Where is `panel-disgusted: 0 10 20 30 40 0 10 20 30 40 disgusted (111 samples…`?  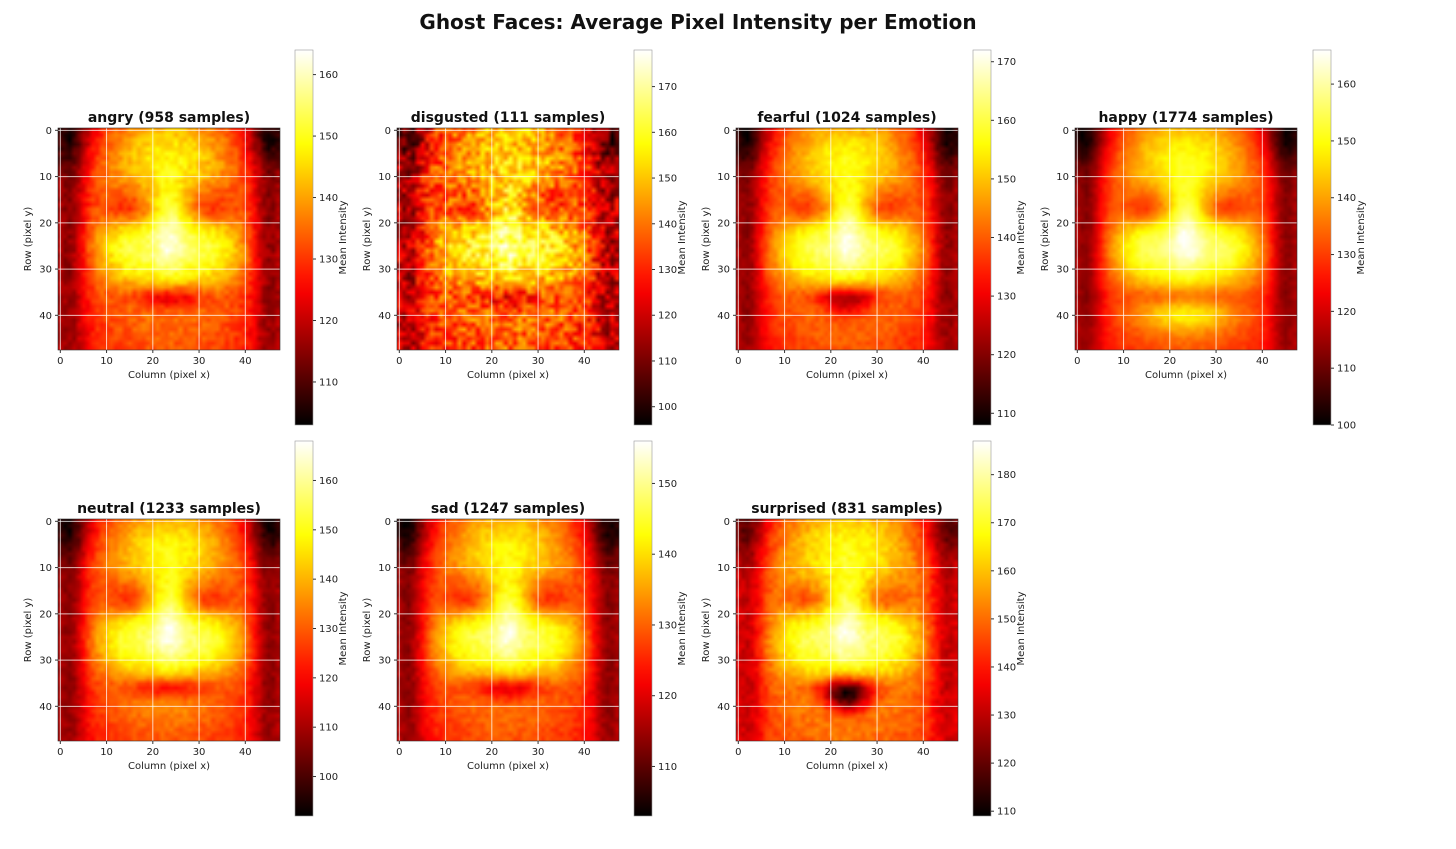
panel-disgusted: 0 10 20 30 40 0 10 20 30 40 disgusted (111 samples… is located at coordinates (525, 237).